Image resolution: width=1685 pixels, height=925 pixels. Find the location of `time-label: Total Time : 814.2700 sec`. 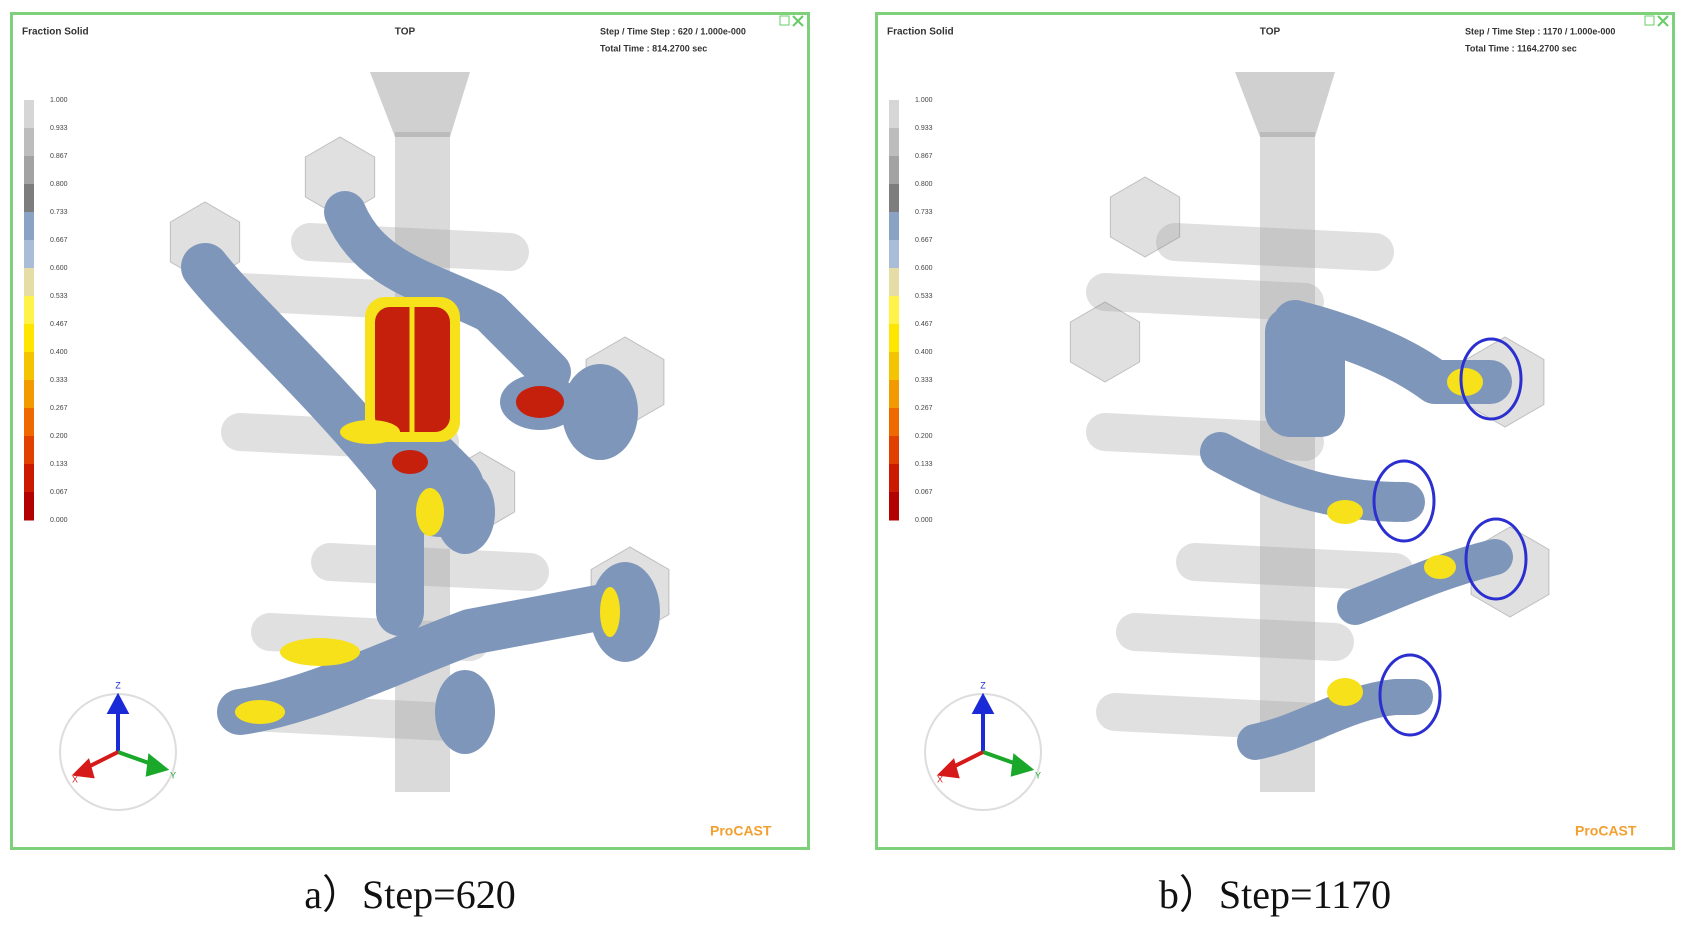

time-label: Total Time : 814.2700 sec is located at coordinates (653, 48).